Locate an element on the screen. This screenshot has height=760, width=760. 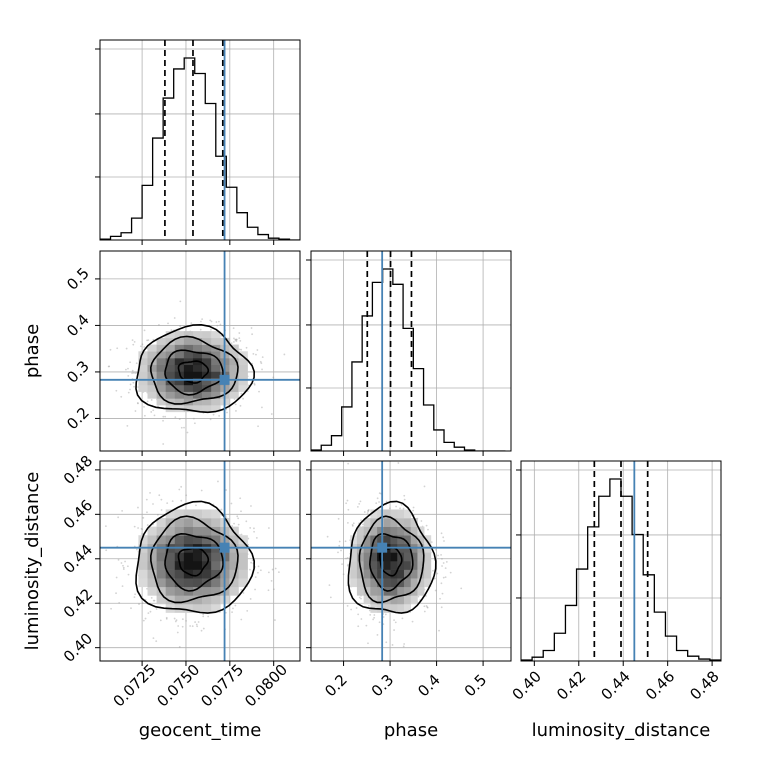
xtick-label-geocent_time: 0.0750 is located at coordinates (179, 686).